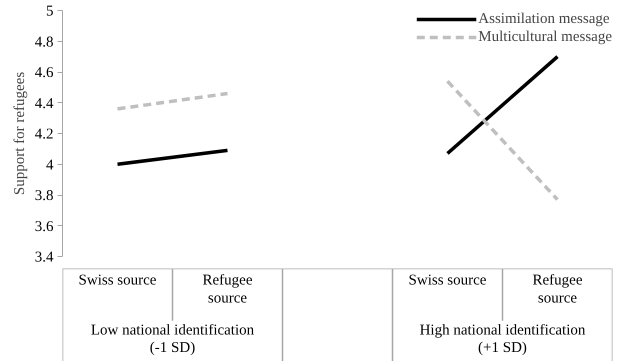 Image resolution: width=640 pixels, height=361 pixels. What do you see at coordinates (50, 165) in the screenshot?
I see `y-tick-label: 4` at bounding box center [50, 165].